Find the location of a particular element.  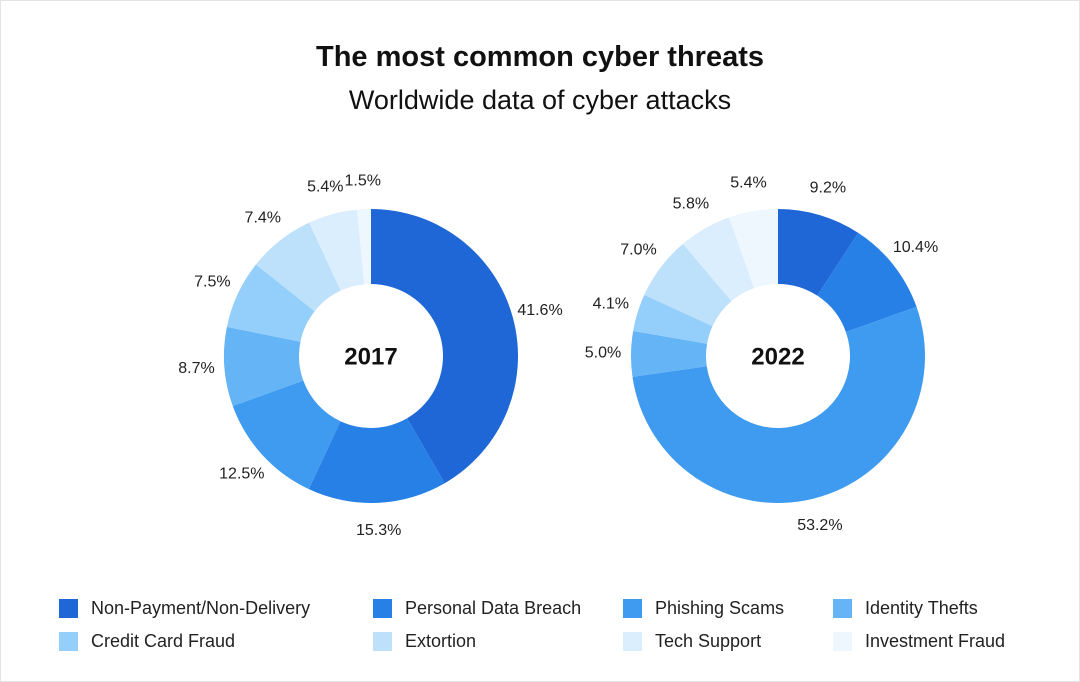

slice-percent-label: 12.5% is located at coordinates (241, 473).